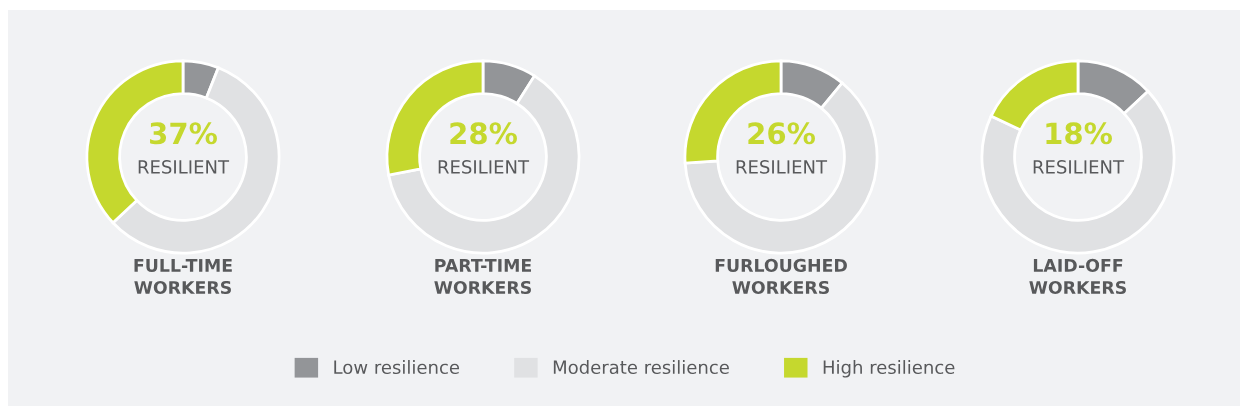 The width and height of the screenshot is (1250, 406). I want to click on text: FURLOUGHED WORKERS, so click(781, 276).